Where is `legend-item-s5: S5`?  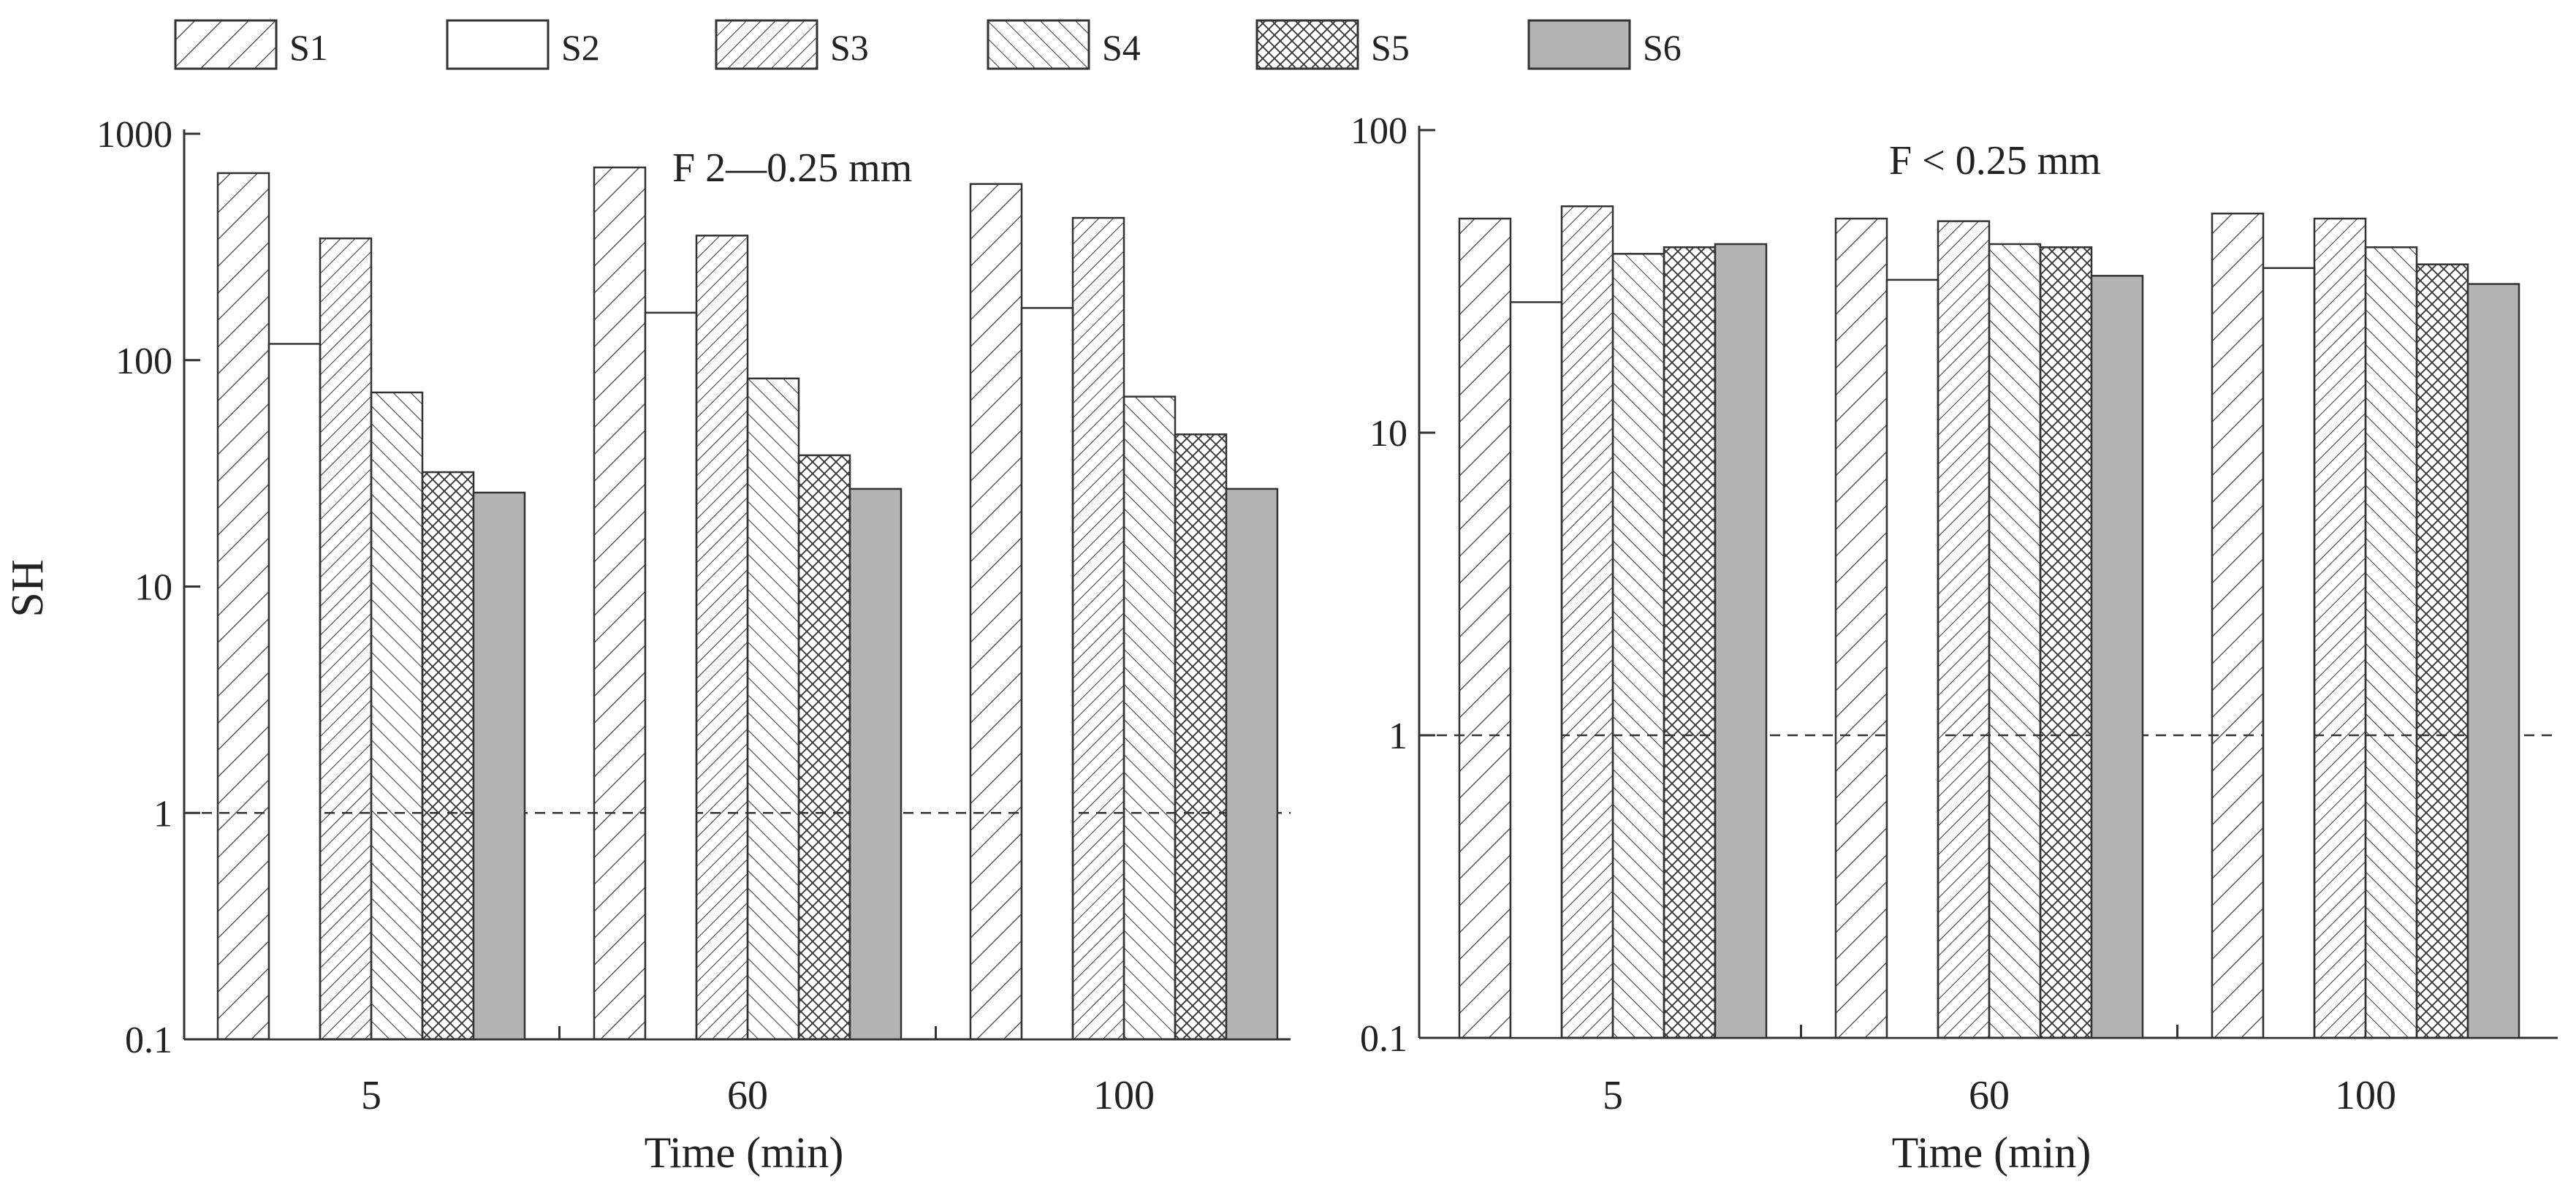 legend-item-s5: S5 is located at coordinates (1333, 44).